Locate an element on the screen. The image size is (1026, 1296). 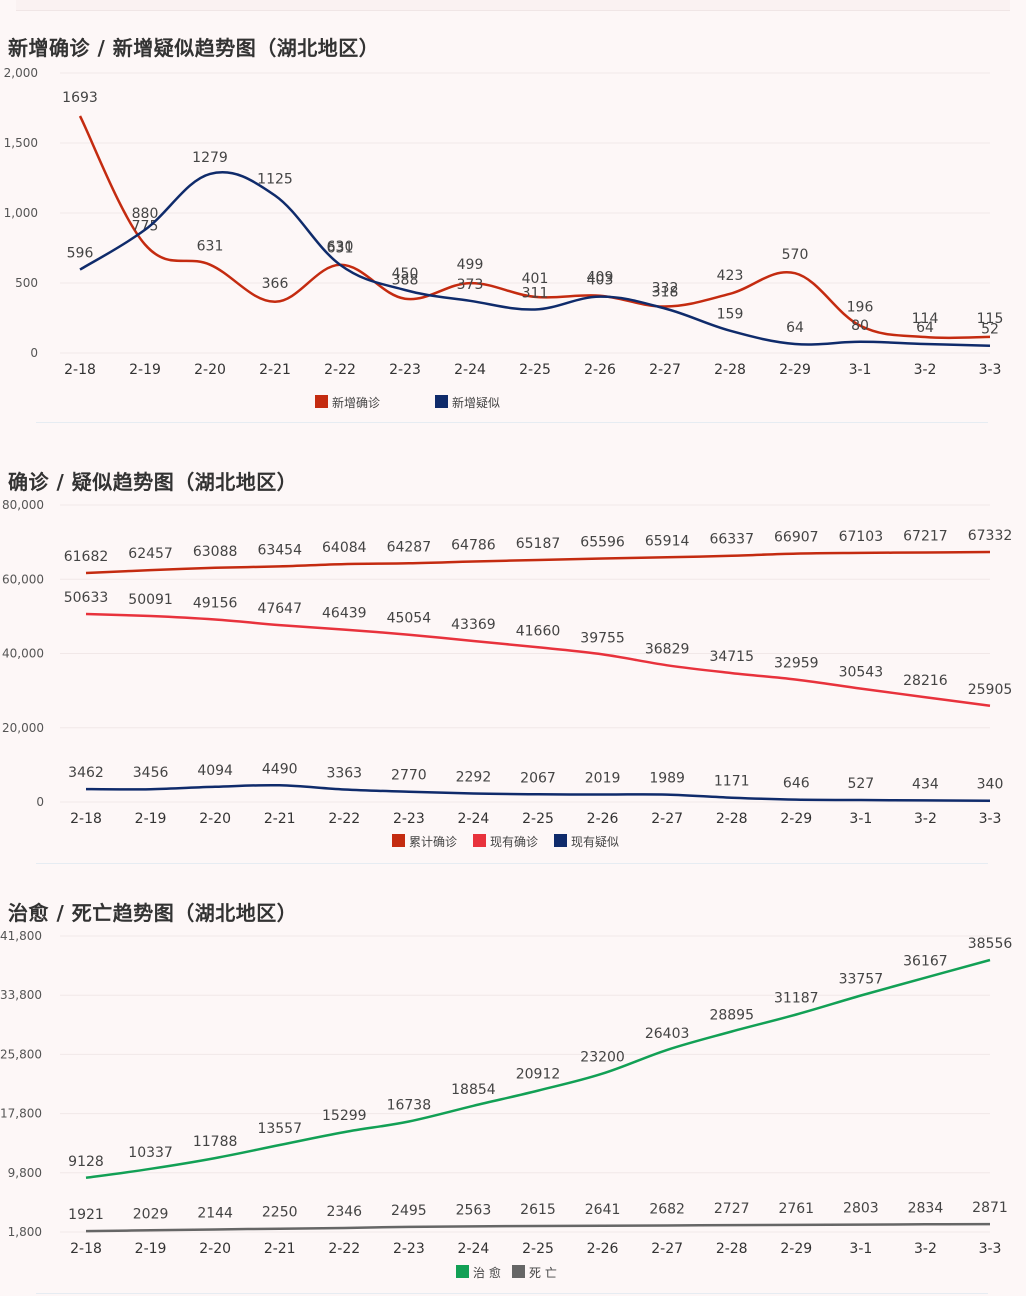
x-tick-label: 2-22 is located at coordinates (340, 370).